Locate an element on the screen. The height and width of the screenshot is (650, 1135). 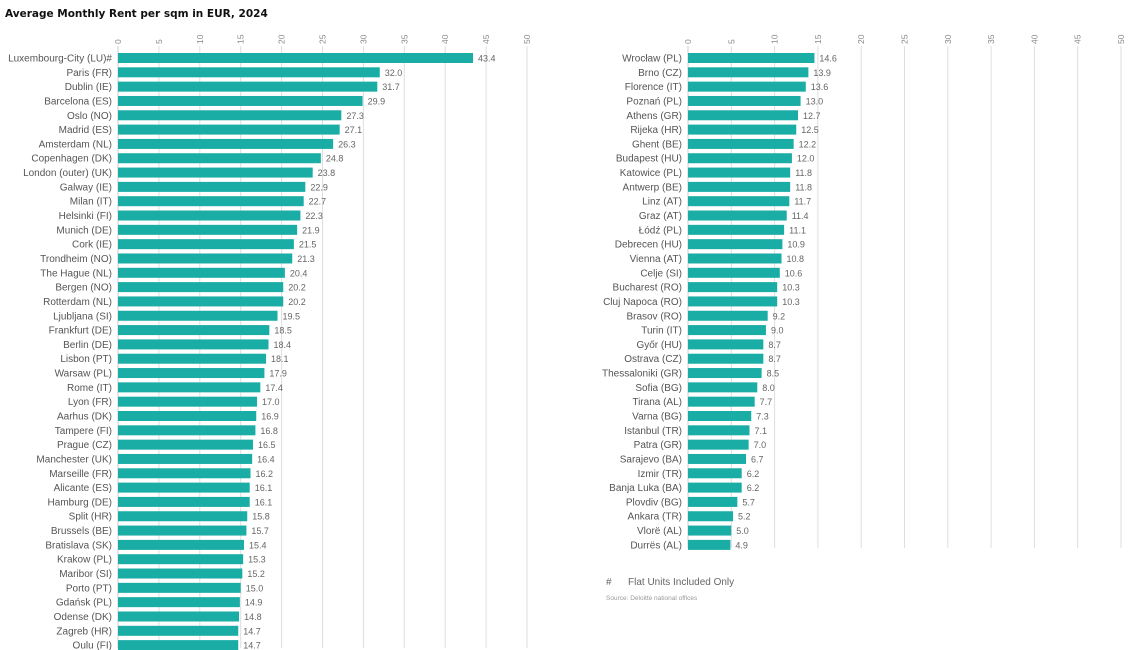
category-label-left-2: Dublin (IE) is located at coordinates (88, 87).